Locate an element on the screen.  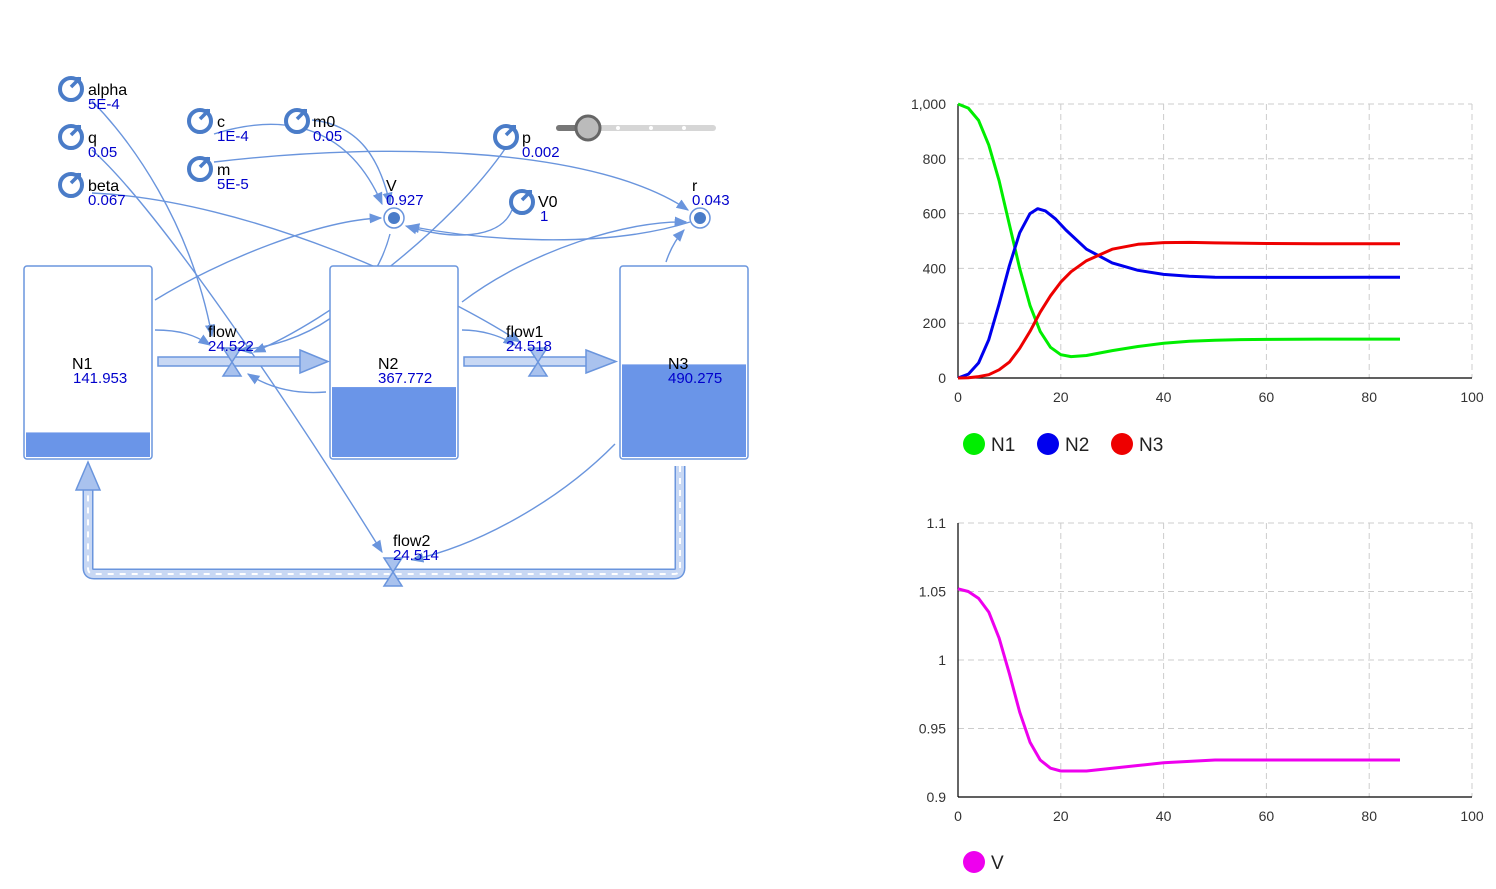
svg-text: alpha is located at coordinates (107, 90).